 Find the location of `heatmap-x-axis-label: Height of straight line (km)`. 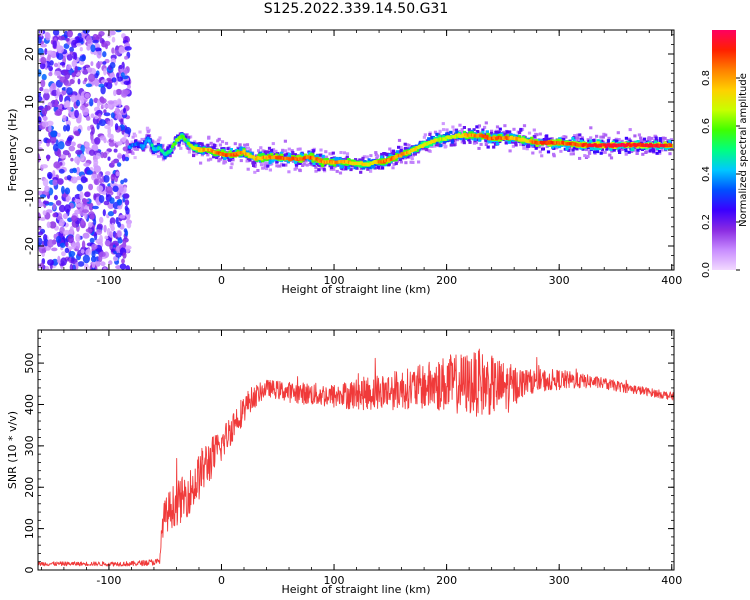

heatmap-x-axis-label: Height of straight line (km) is located at coordinates (355, 289).